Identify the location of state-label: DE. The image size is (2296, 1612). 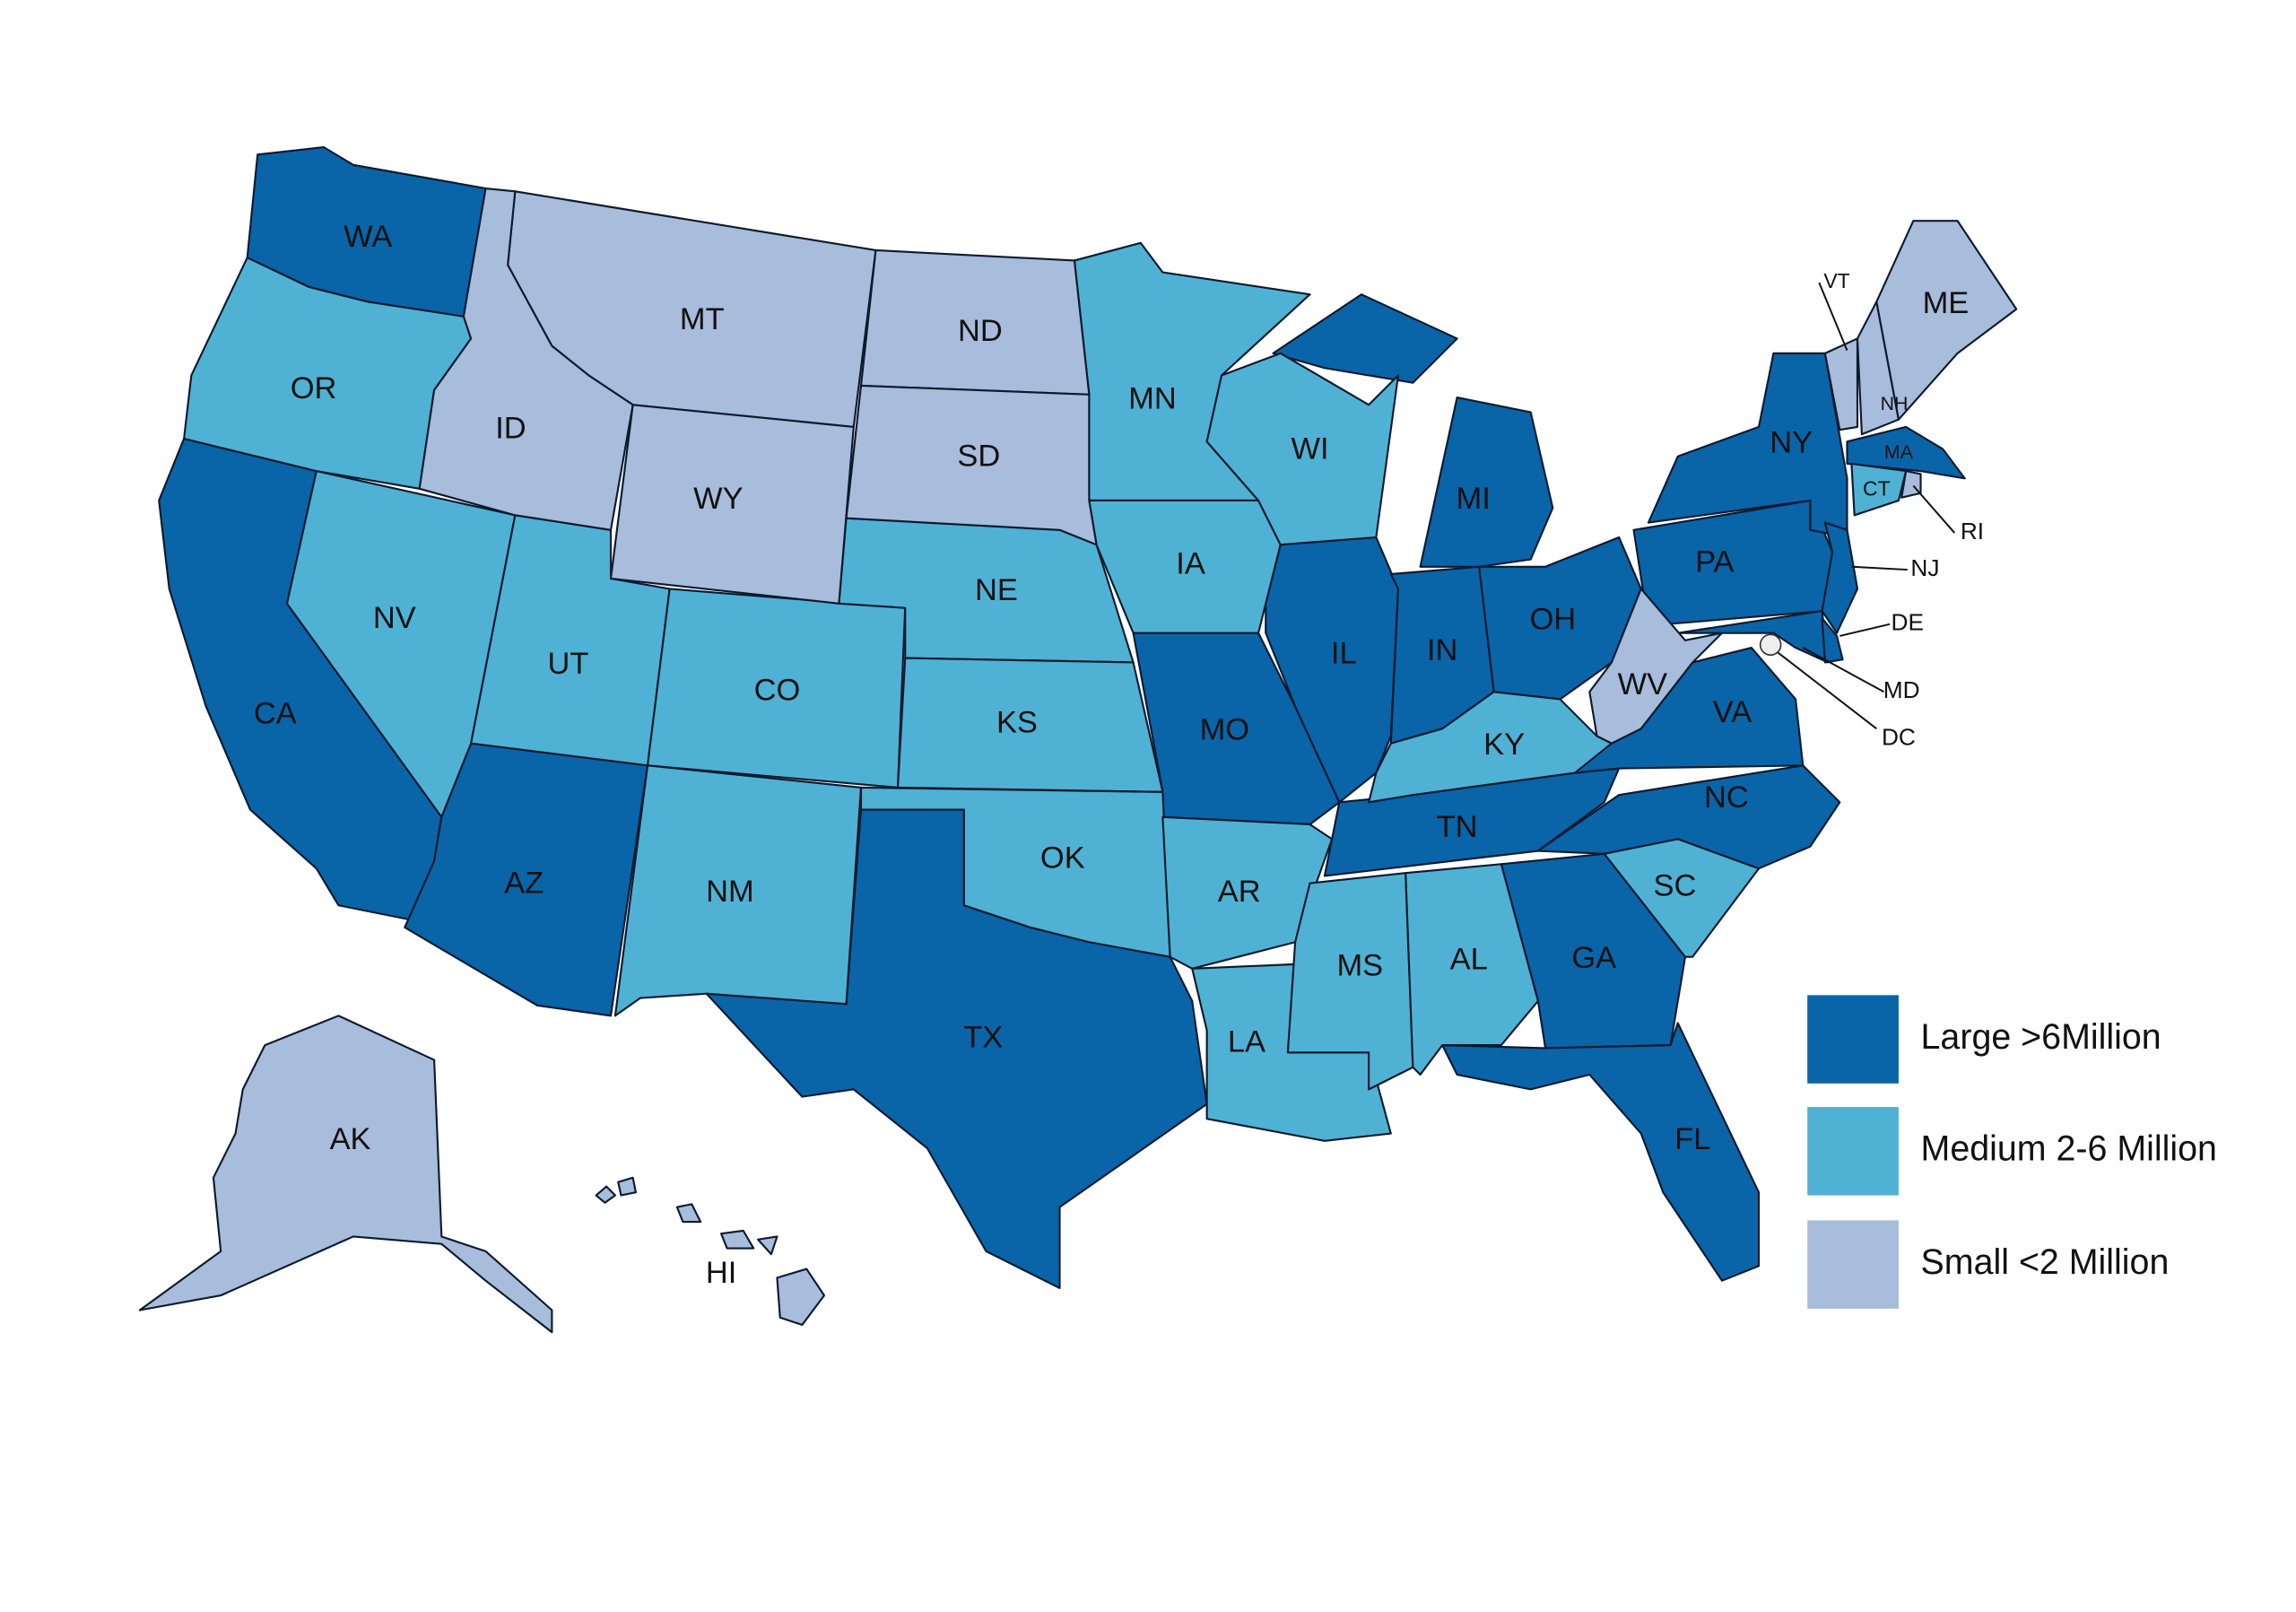
(1908, 622).